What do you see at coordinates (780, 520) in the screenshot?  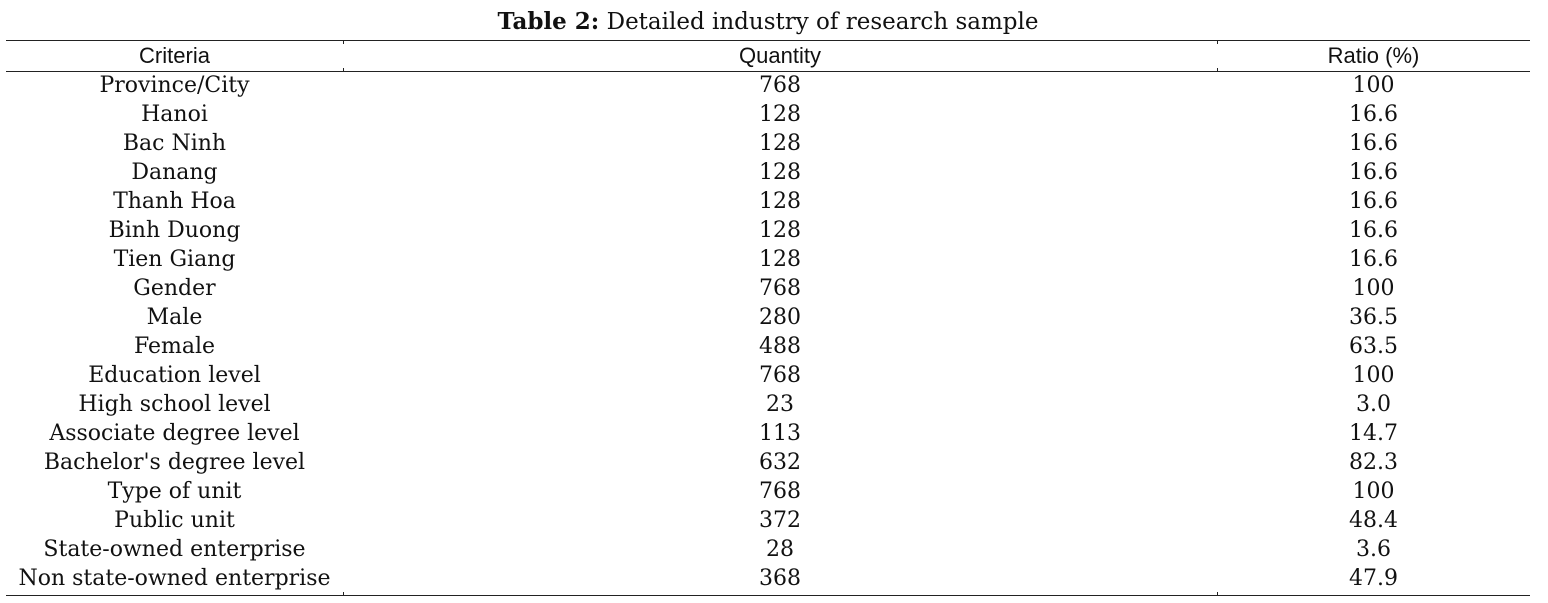 I see `quantity-cell: 372` at bounding box center [780, 520].